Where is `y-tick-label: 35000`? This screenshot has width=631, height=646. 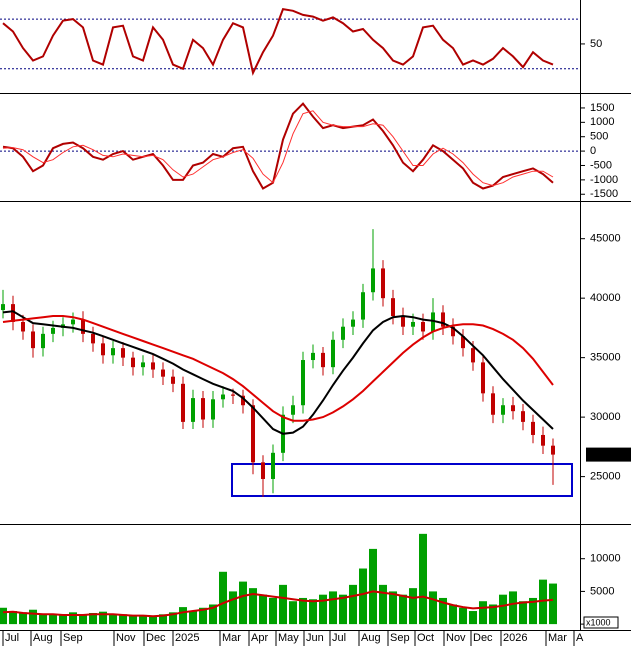
y-tick-label: 35000 is located at coordinates (605, 358).